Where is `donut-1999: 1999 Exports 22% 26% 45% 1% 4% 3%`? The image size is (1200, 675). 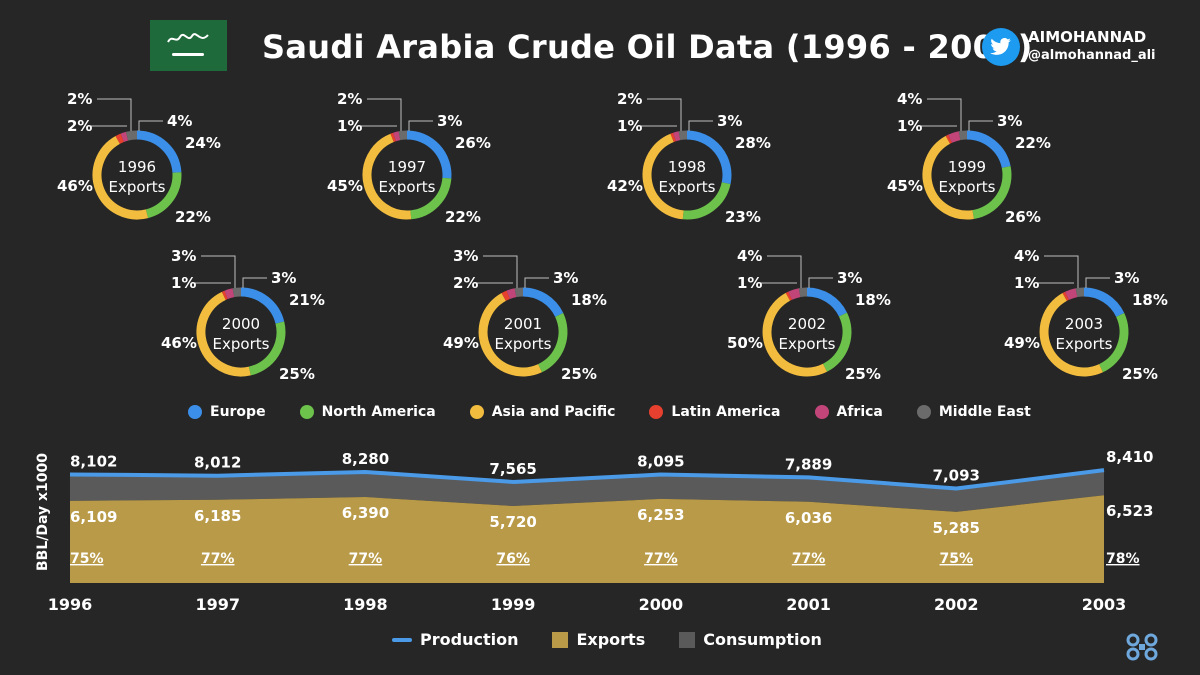 donut-1999: 1999 Exports 22% 26% 45% 1% 4% 3% is located at coordinates (969, 158).